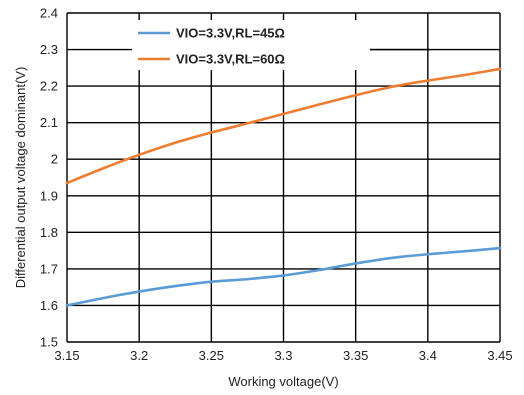 This screenshot has width=524, height=395. Describe the element at coordinates (49, 232) in the screenshot. I see `y-tick-label: 1.8` at that location.